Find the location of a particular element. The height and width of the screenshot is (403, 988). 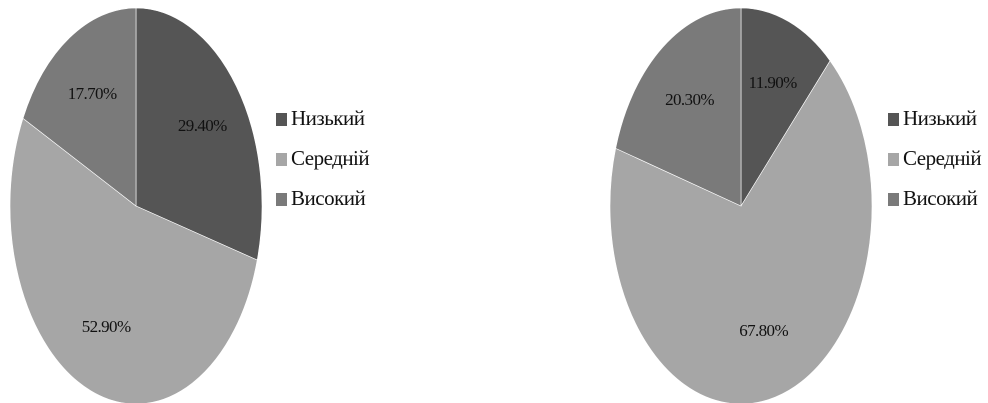

data-label-середній: 52.90% is located at coordinates (106, 326).